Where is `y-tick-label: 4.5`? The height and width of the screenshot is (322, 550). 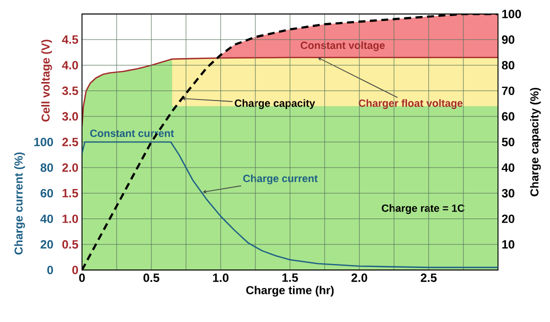 y-tick-label: 4.5 is located at coordinates (70, 39).